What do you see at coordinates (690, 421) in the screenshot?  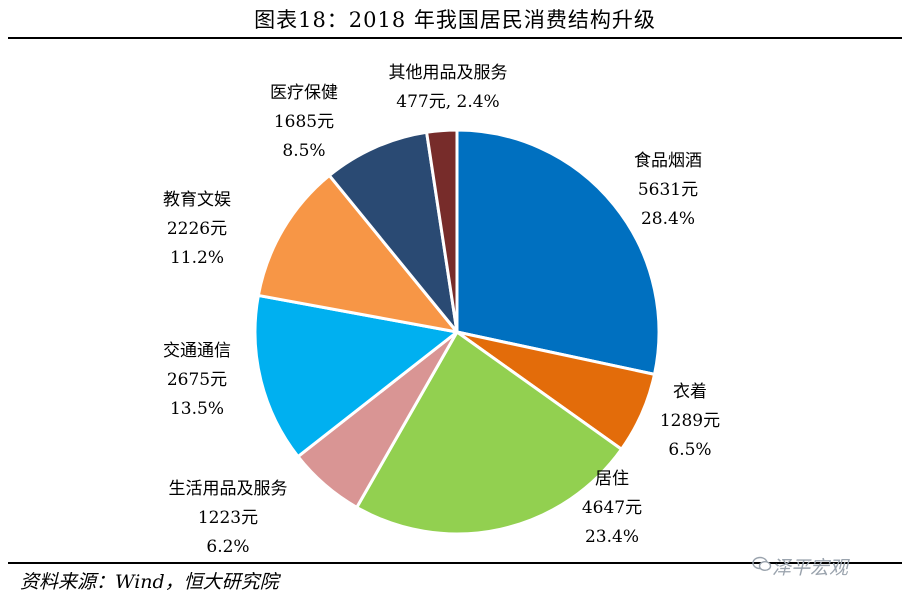 I see `slice-2-value-text: 1289元` at bounding box center [690, 421].